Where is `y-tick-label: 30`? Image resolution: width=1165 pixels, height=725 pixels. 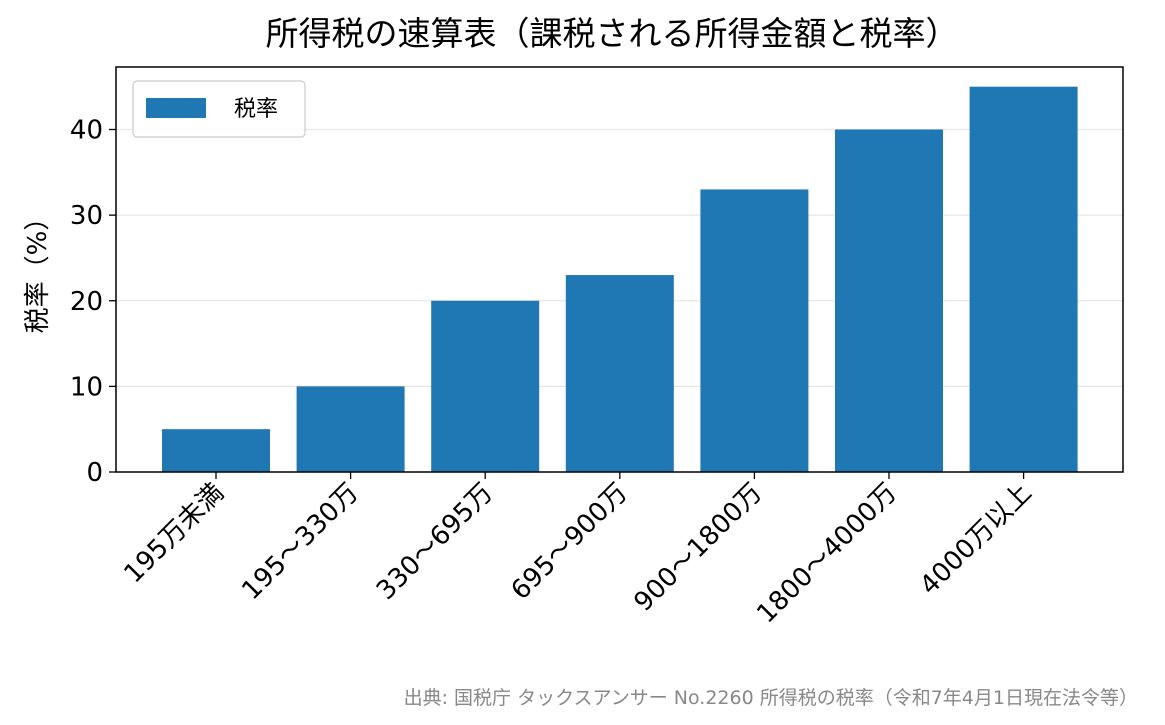
y-tick-label: 30 is located at coordinates (86, 216).